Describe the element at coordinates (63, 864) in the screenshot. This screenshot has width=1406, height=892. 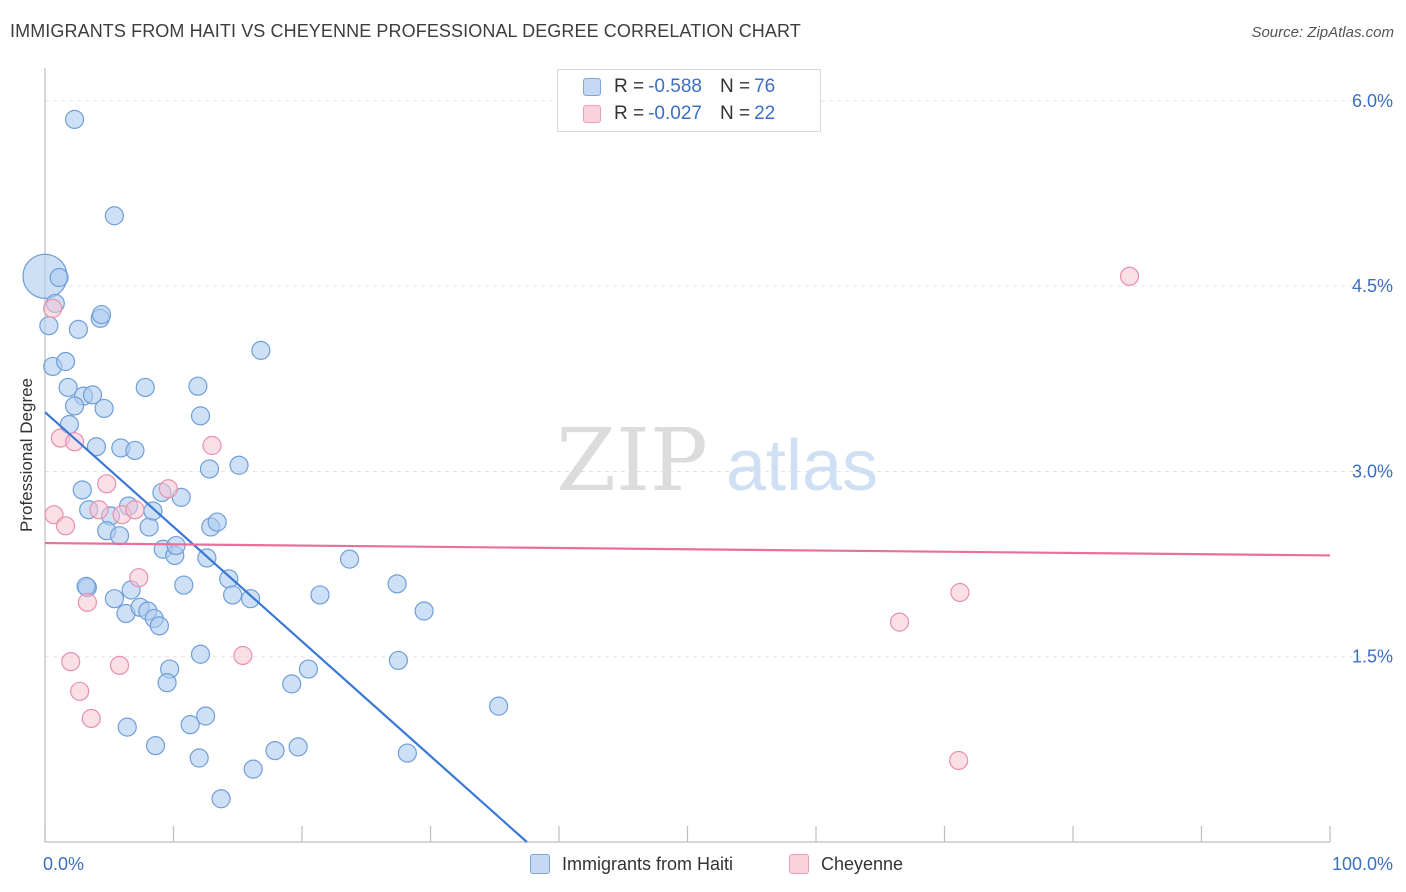
I see `x-tick-label: 0.0%` at that location.